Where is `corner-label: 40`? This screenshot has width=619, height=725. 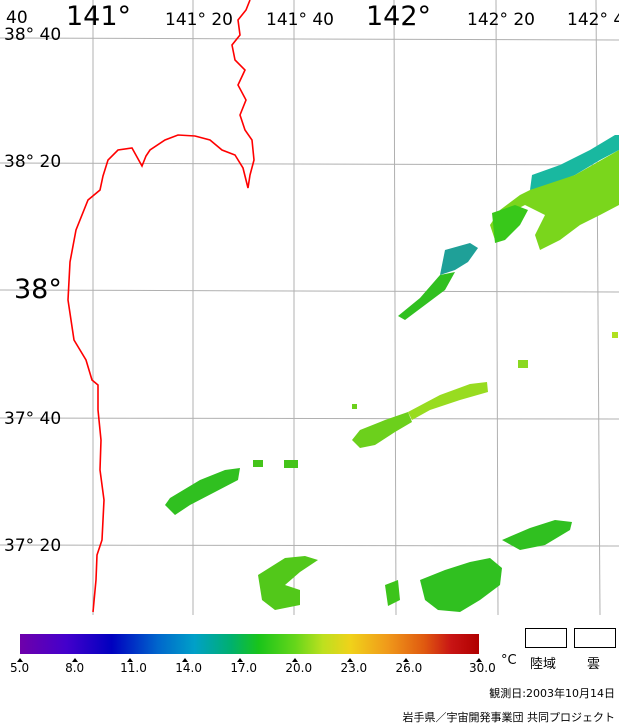
corner-label: 40 is located at coordinates (17, 18).